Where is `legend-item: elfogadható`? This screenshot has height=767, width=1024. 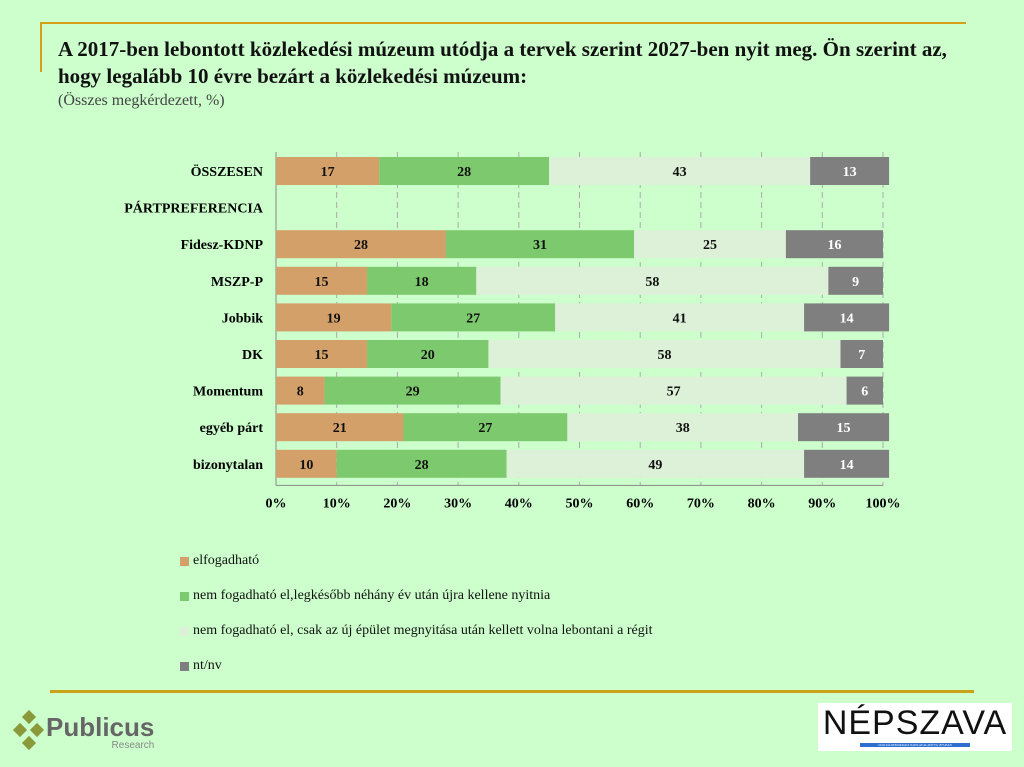
legend-item: elfogadható is located at coordinates (219, 561).